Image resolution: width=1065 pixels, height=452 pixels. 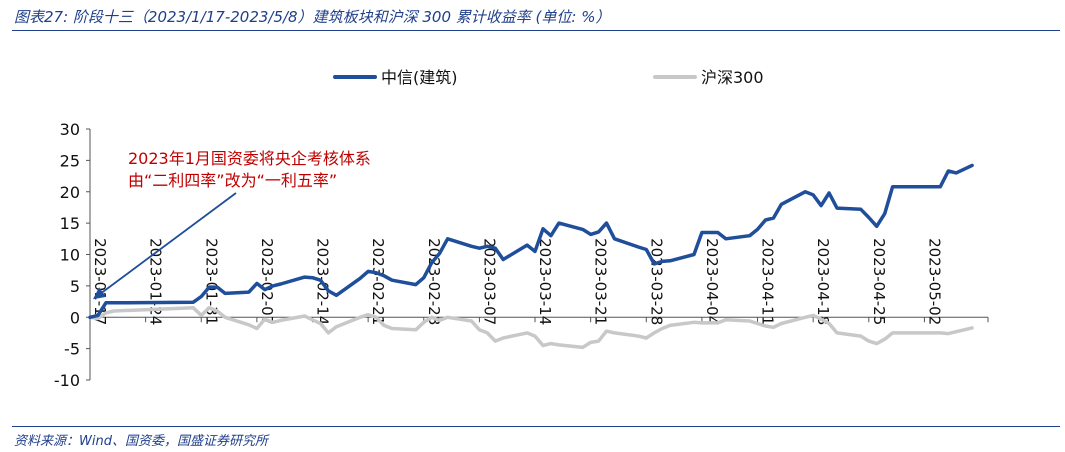 What do you see at coordinates (72, 349) in the screenshot?
I see `y-tick-label: -5` at bounding box center [72, 349].